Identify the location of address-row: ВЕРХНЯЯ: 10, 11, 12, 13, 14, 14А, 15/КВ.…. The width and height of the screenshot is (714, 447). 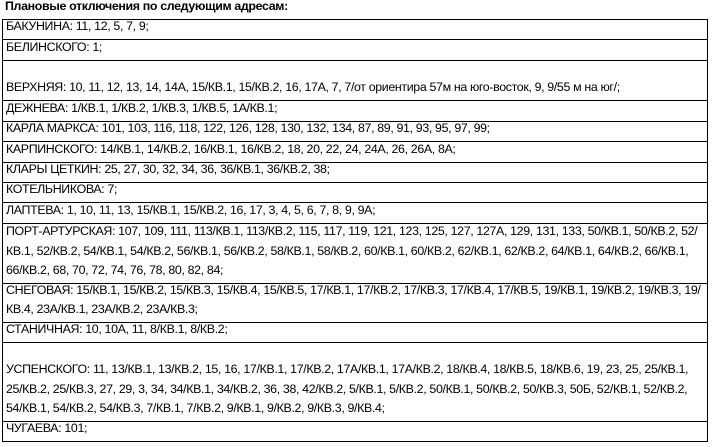
(355, 81).